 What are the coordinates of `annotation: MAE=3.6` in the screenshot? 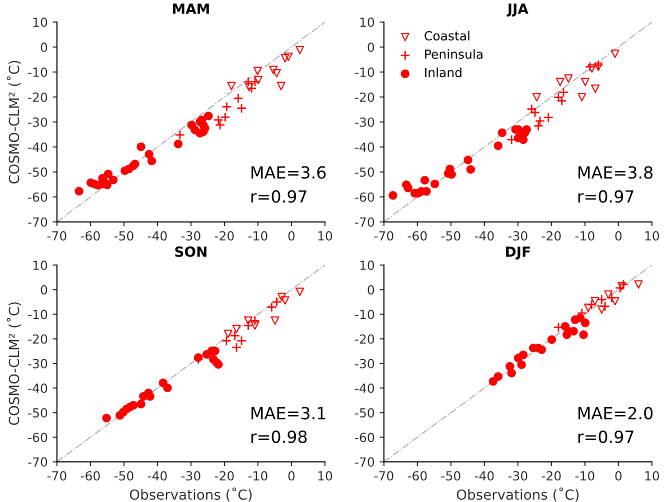 It's located at (289, 172).